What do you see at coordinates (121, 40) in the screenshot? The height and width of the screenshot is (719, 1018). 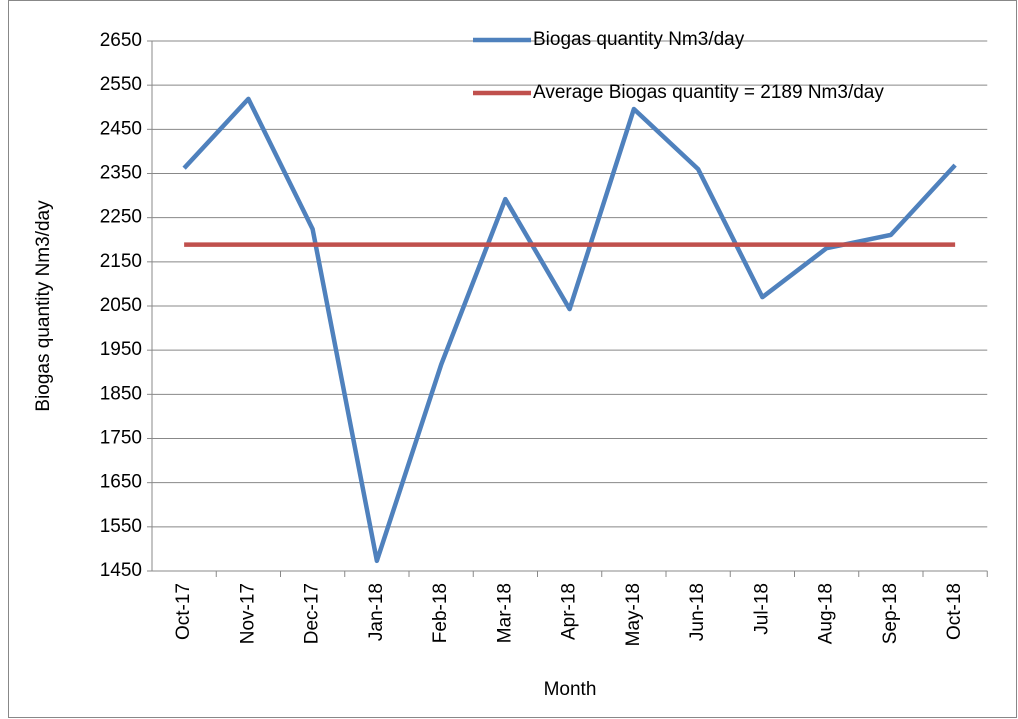 I see `y-tick-label: 2650` at bounding box center [121, 40].